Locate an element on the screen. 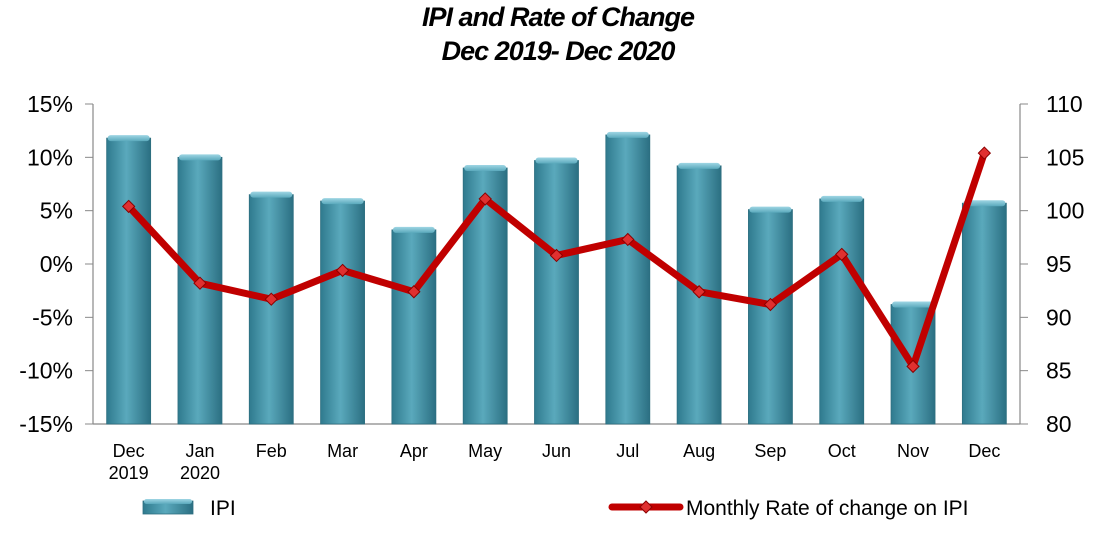 The width and height of the screenshot is (1116, 550). chart-title: IPI and Rate of Change is located at coordinates (558, 17).